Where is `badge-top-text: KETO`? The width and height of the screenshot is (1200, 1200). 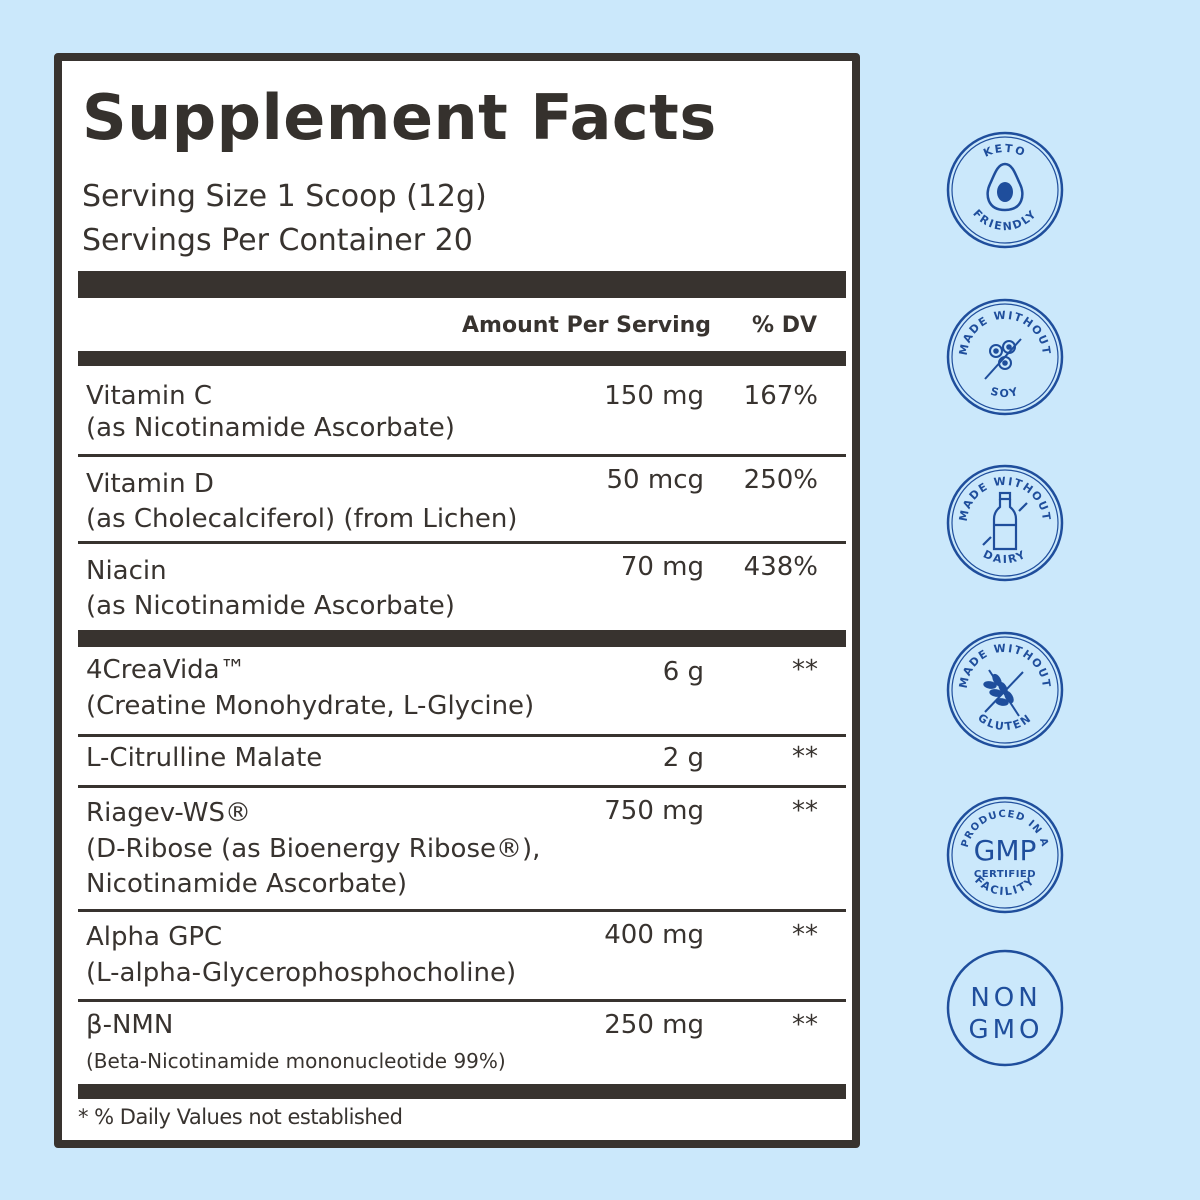 badge-top-text: KETO is located at coordinates (1003, 151).